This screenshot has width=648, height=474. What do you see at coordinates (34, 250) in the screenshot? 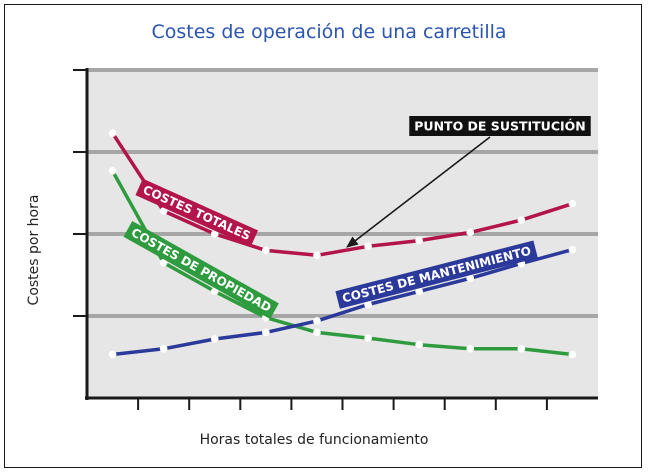
I see `y-axis-label: Costes por hora` at bounding box center [34, 250].